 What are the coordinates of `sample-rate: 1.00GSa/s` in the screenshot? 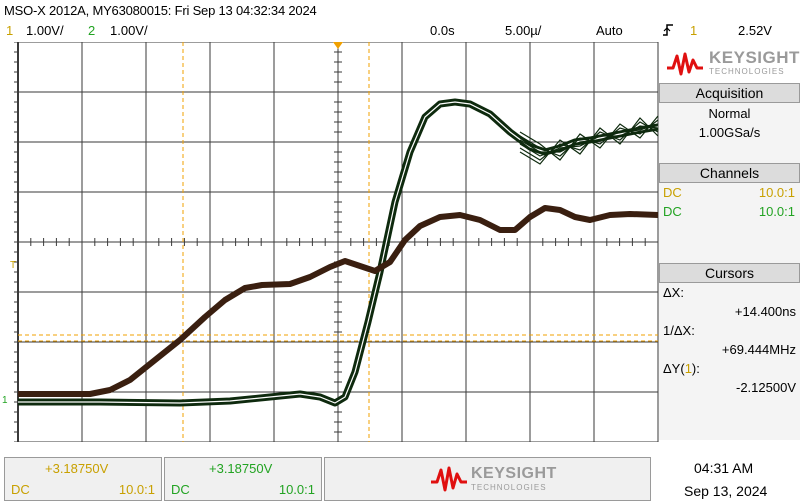 It's located at (729, 132).